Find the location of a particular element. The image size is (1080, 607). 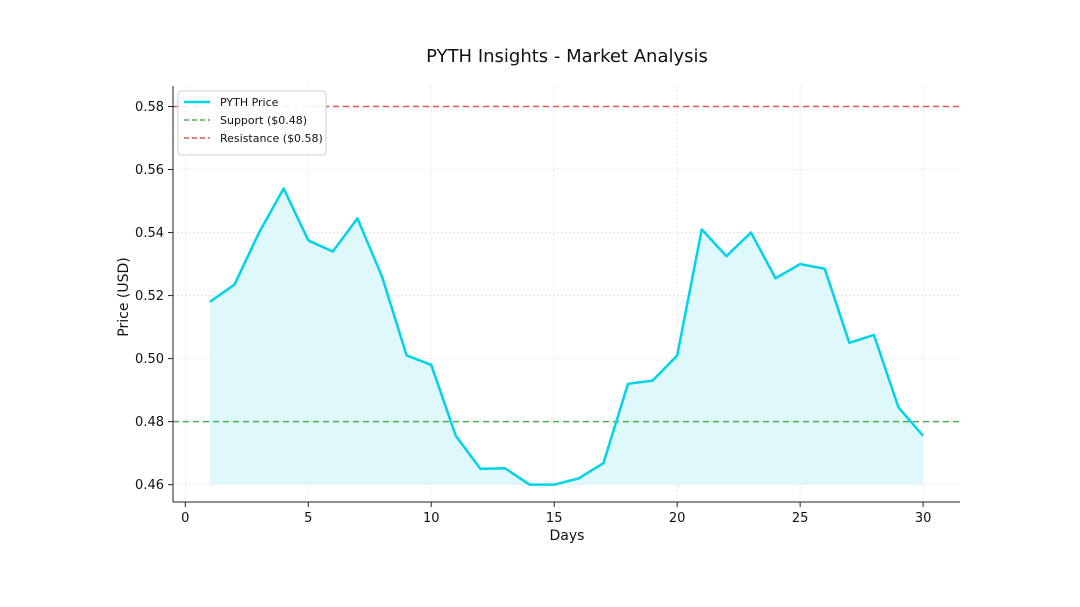

x-tick-label: 5 is located at coordinates (308, 518).